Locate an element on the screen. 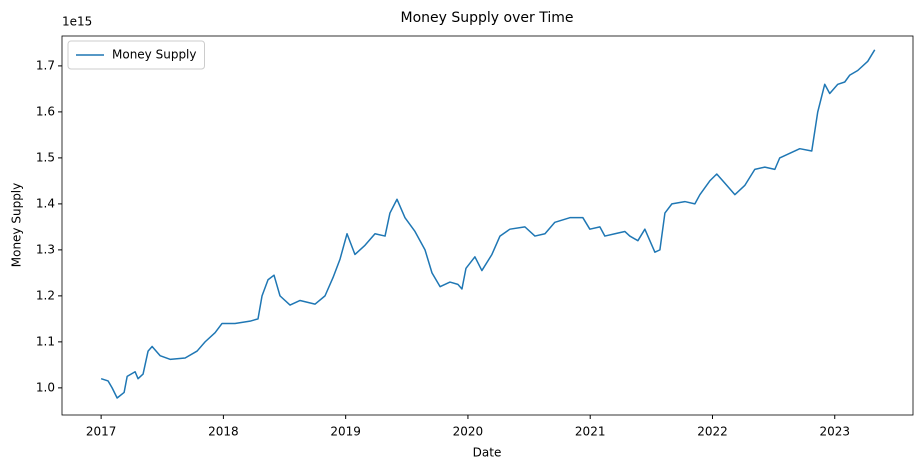 Image resolution: width=923 pixels, height=470 pixels. x-tick-label: 2023 is located at coordinates (834, 432).